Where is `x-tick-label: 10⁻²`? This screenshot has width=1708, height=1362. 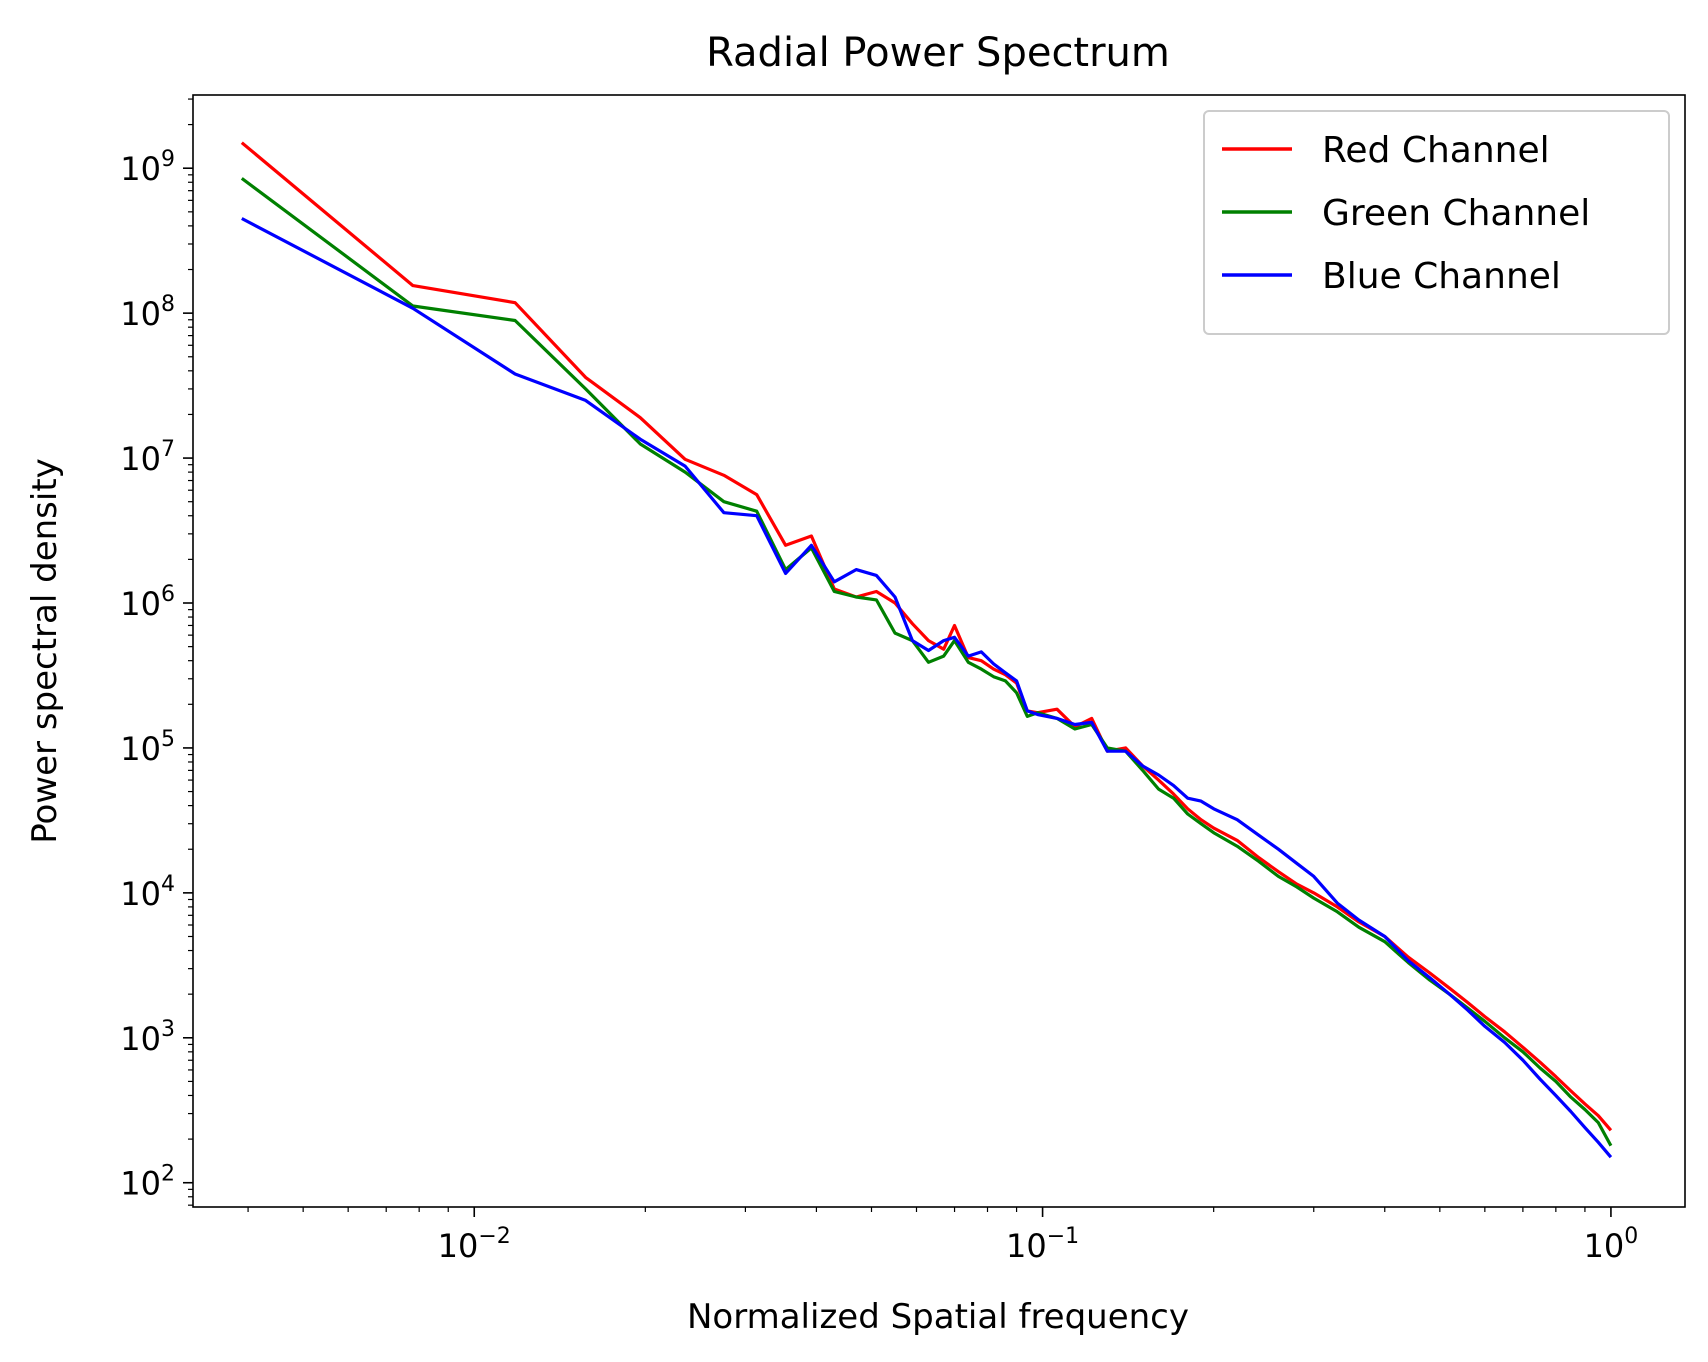
x-tick-label: 10⁻² is located at coordinates (474, 1244).